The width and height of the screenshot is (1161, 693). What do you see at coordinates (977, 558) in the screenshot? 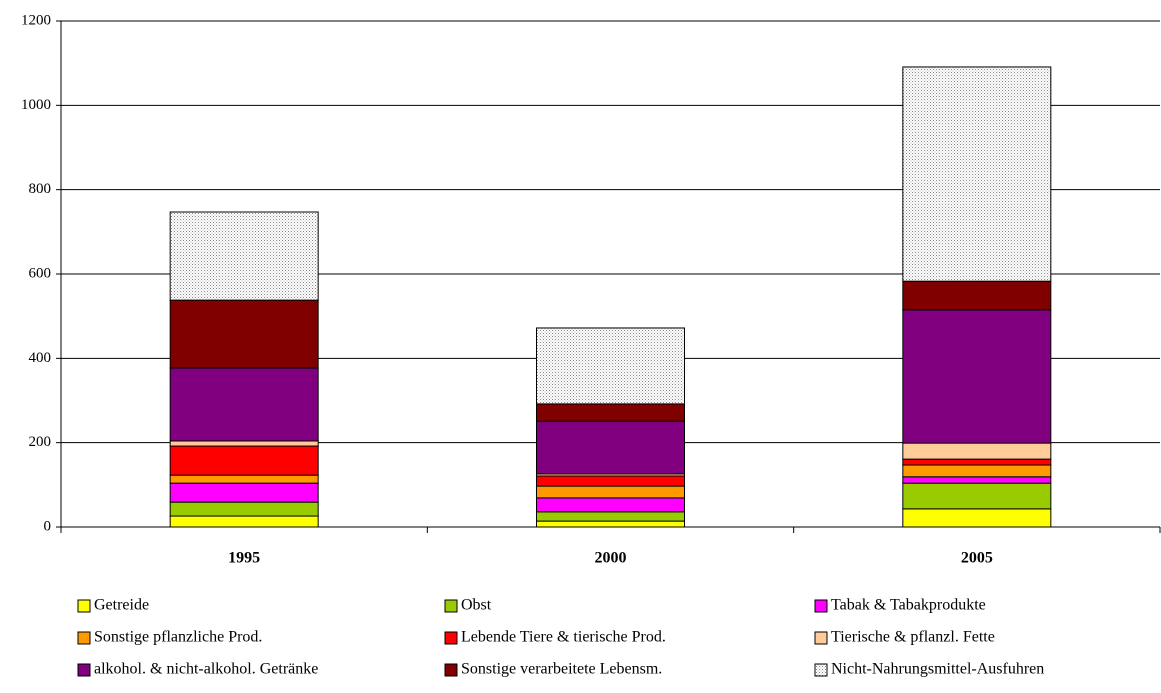
I see `x-tick-label: 2005` at bounding box center [977, 558].